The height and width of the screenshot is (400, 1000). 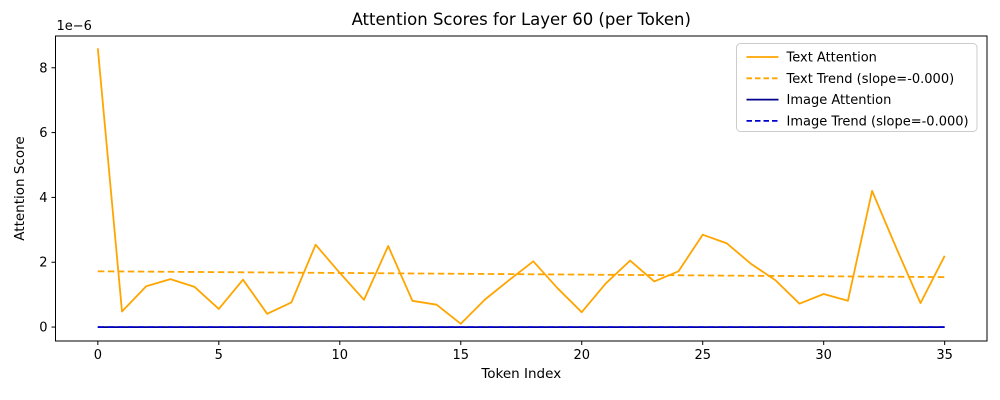 What do you see at coordinates (340, 355) in the screenshot?
I see `x-tick-label: 10` at bounding box center [340, 355].